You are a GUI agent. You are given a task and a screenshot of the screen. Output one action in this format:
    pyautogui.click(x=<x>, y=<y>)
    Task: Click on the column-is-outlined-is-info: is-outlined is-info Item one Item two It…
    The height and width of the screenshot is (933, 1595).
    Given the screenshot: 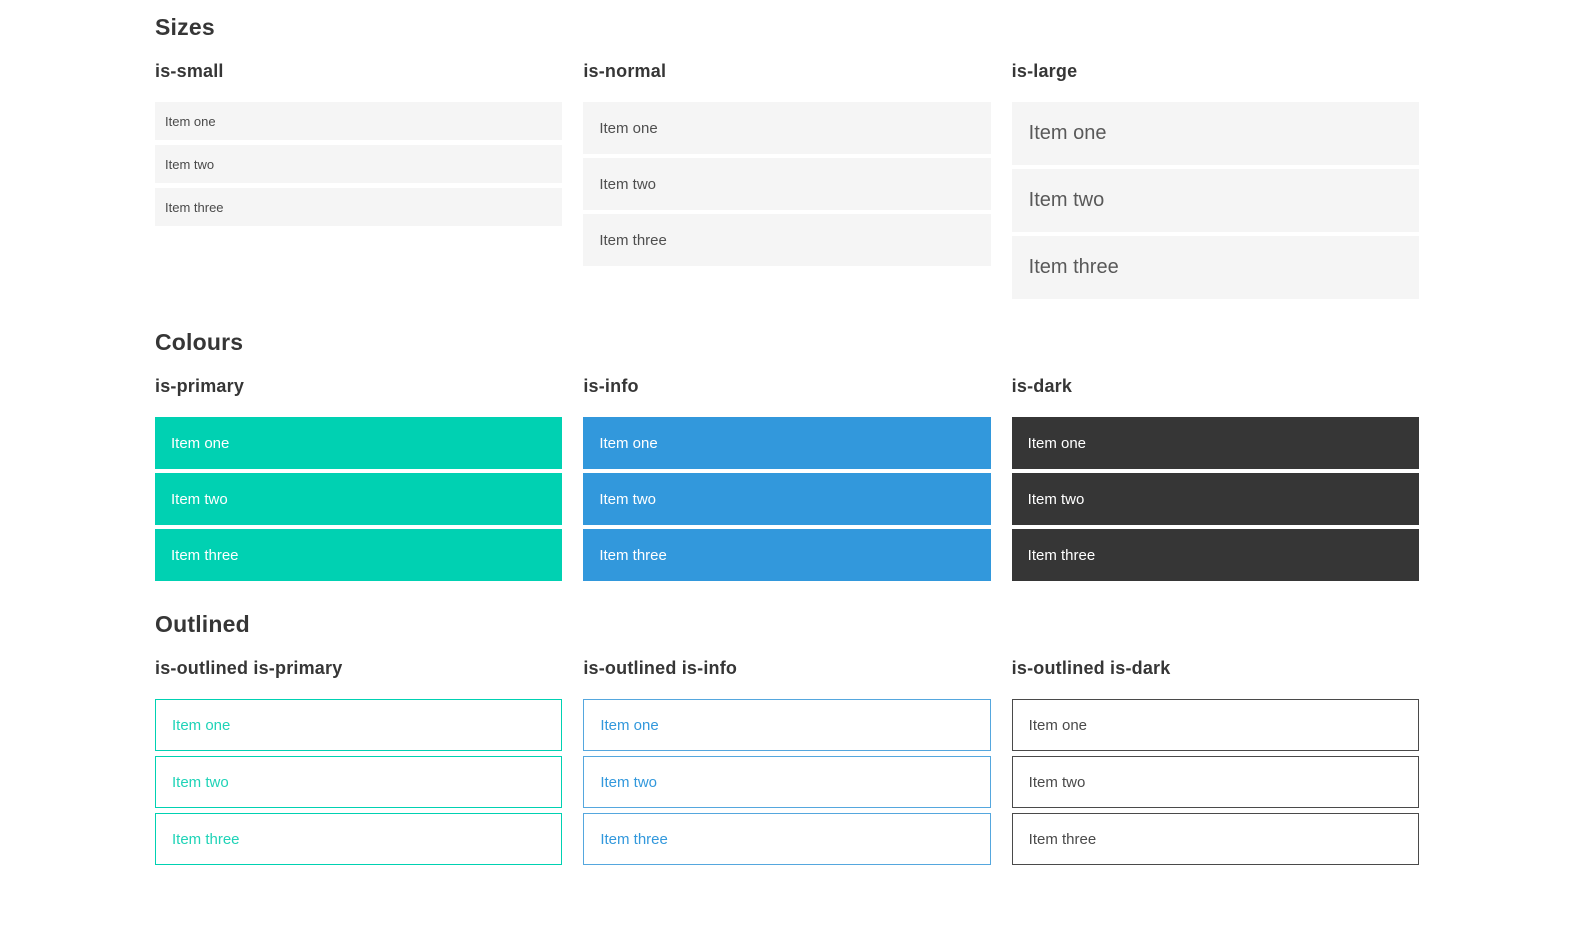 What is the action you would take?
    pyautogui.click(x=787, y=764)
    